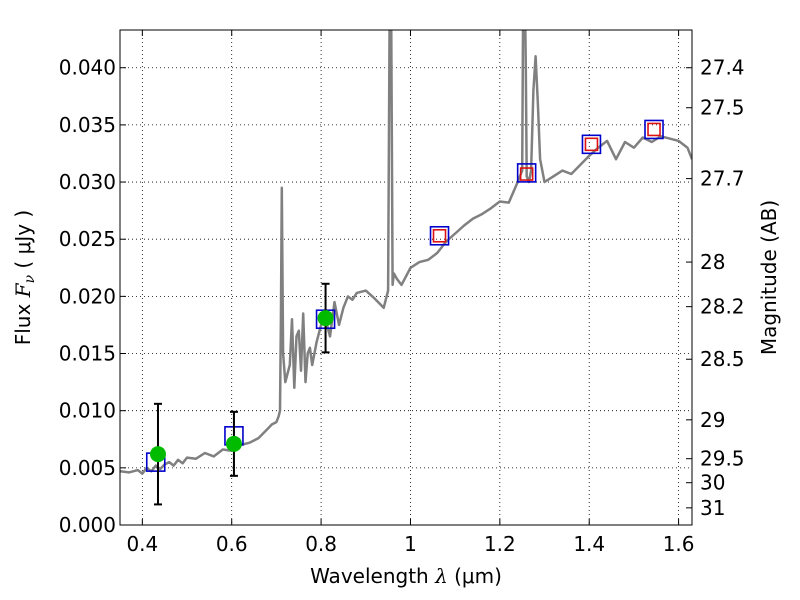 Image resolution: width=800 pixels, height=600 pixels. I want to click on x-tick-label: 1.2, so click(500, 544).